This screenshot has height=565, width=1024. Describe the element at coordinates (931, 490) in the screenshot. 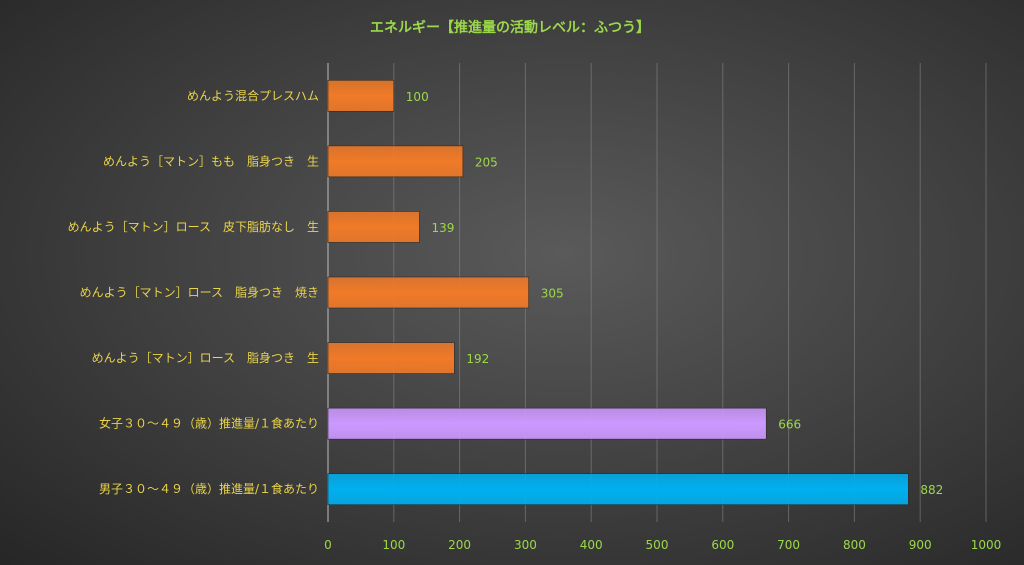

I see `value-label: 882` at that location.